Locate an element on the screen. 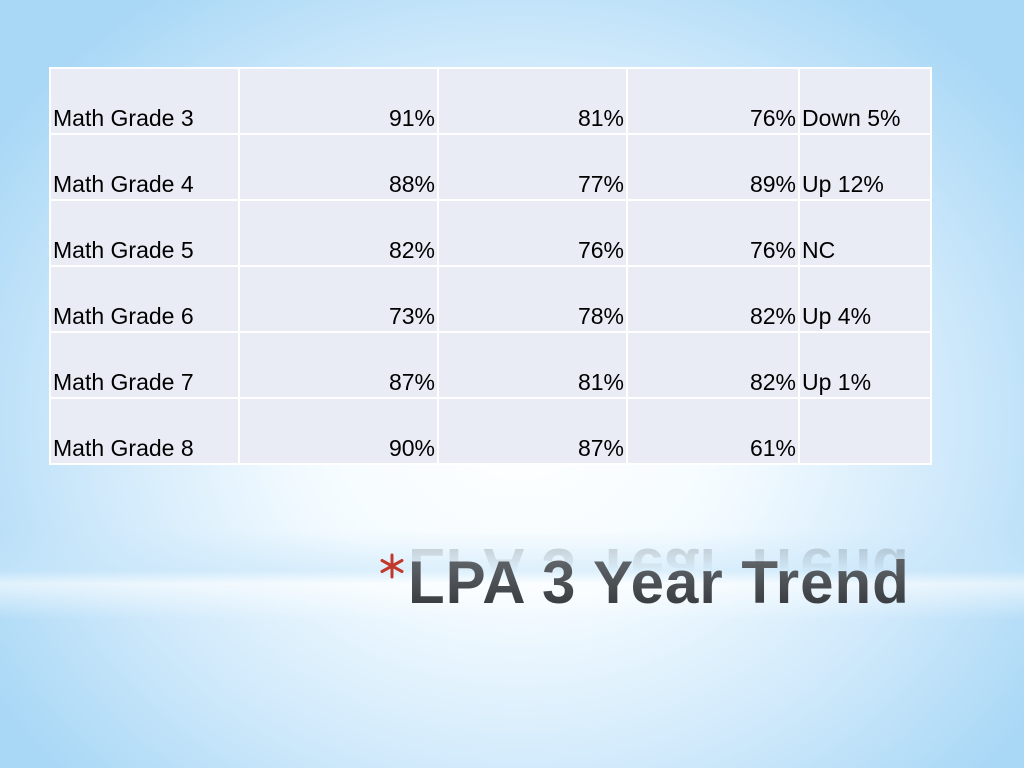 This screenshot has height=768, width=1024. score-cell: 73% is located at coordinates (338, 299).